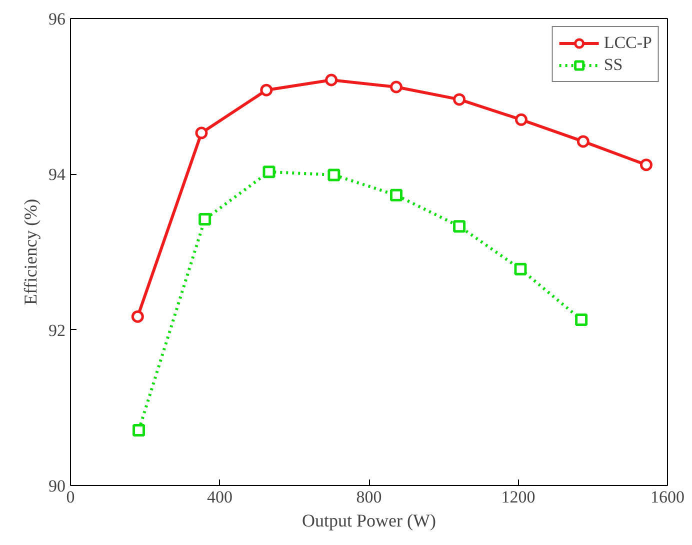 This screenshot has width=692, height=545. What do you see at coordinates (614, 65) in the screenshot?
I see `legend-label: SS` at bounding box center [614, 65].